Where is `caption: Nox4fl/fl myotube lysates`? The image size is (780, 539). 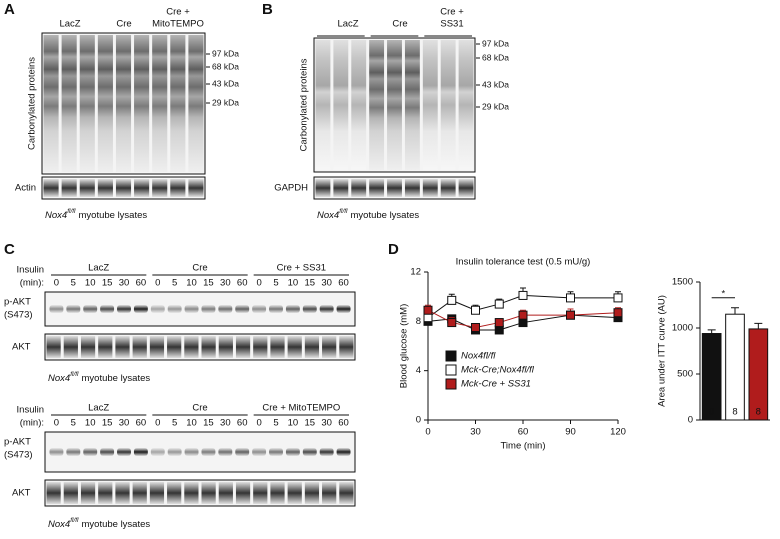 caption: Nox4fl/fl myotube lysates is located at coordinates (99, 523).